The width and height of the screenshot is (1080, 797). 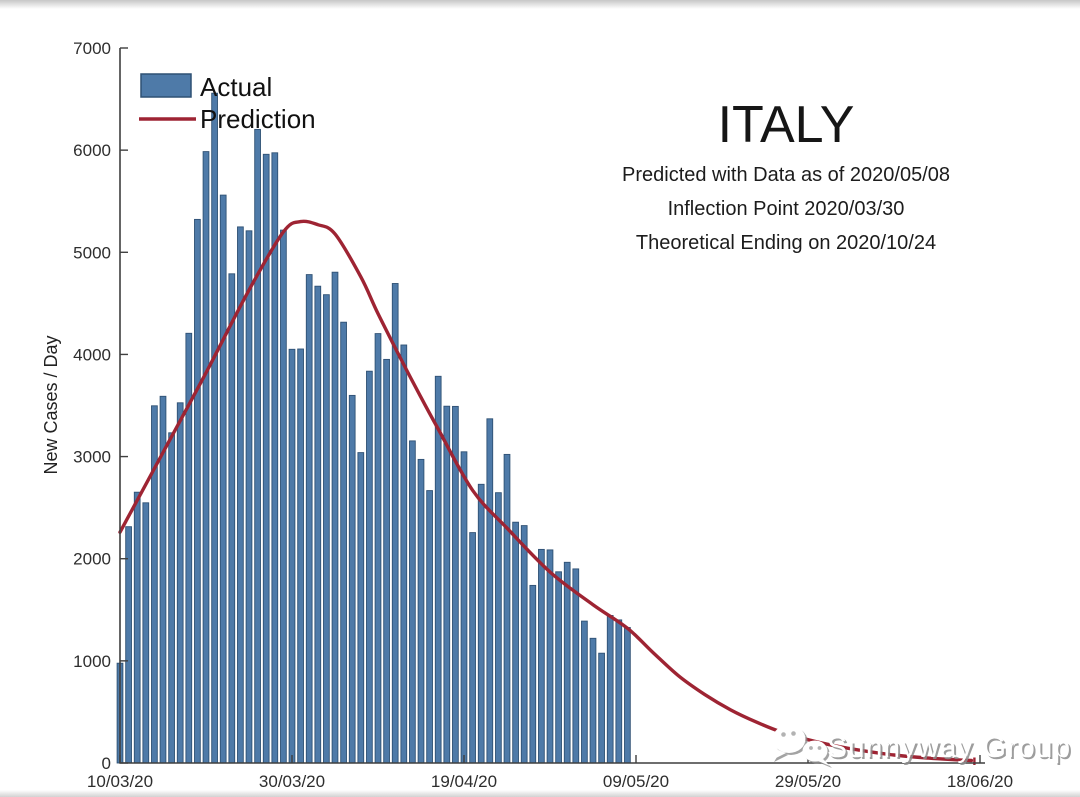 I want to click on legend: Actual Prediction, so click(x=227, y=103).